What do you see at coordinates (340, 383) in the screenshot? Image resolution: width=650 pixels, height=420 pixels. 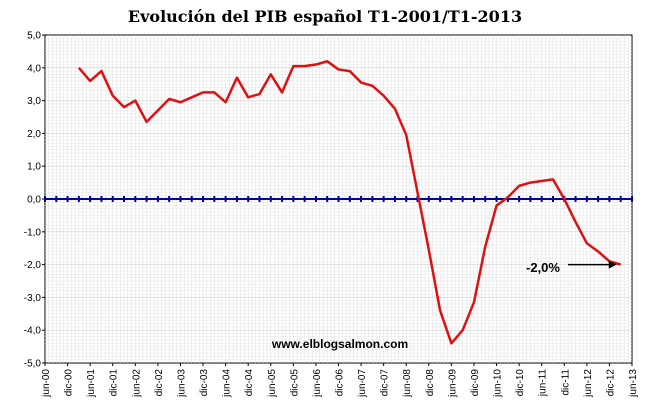 I see `x-tick-label: dic-06` at bounding box center [340, 383].